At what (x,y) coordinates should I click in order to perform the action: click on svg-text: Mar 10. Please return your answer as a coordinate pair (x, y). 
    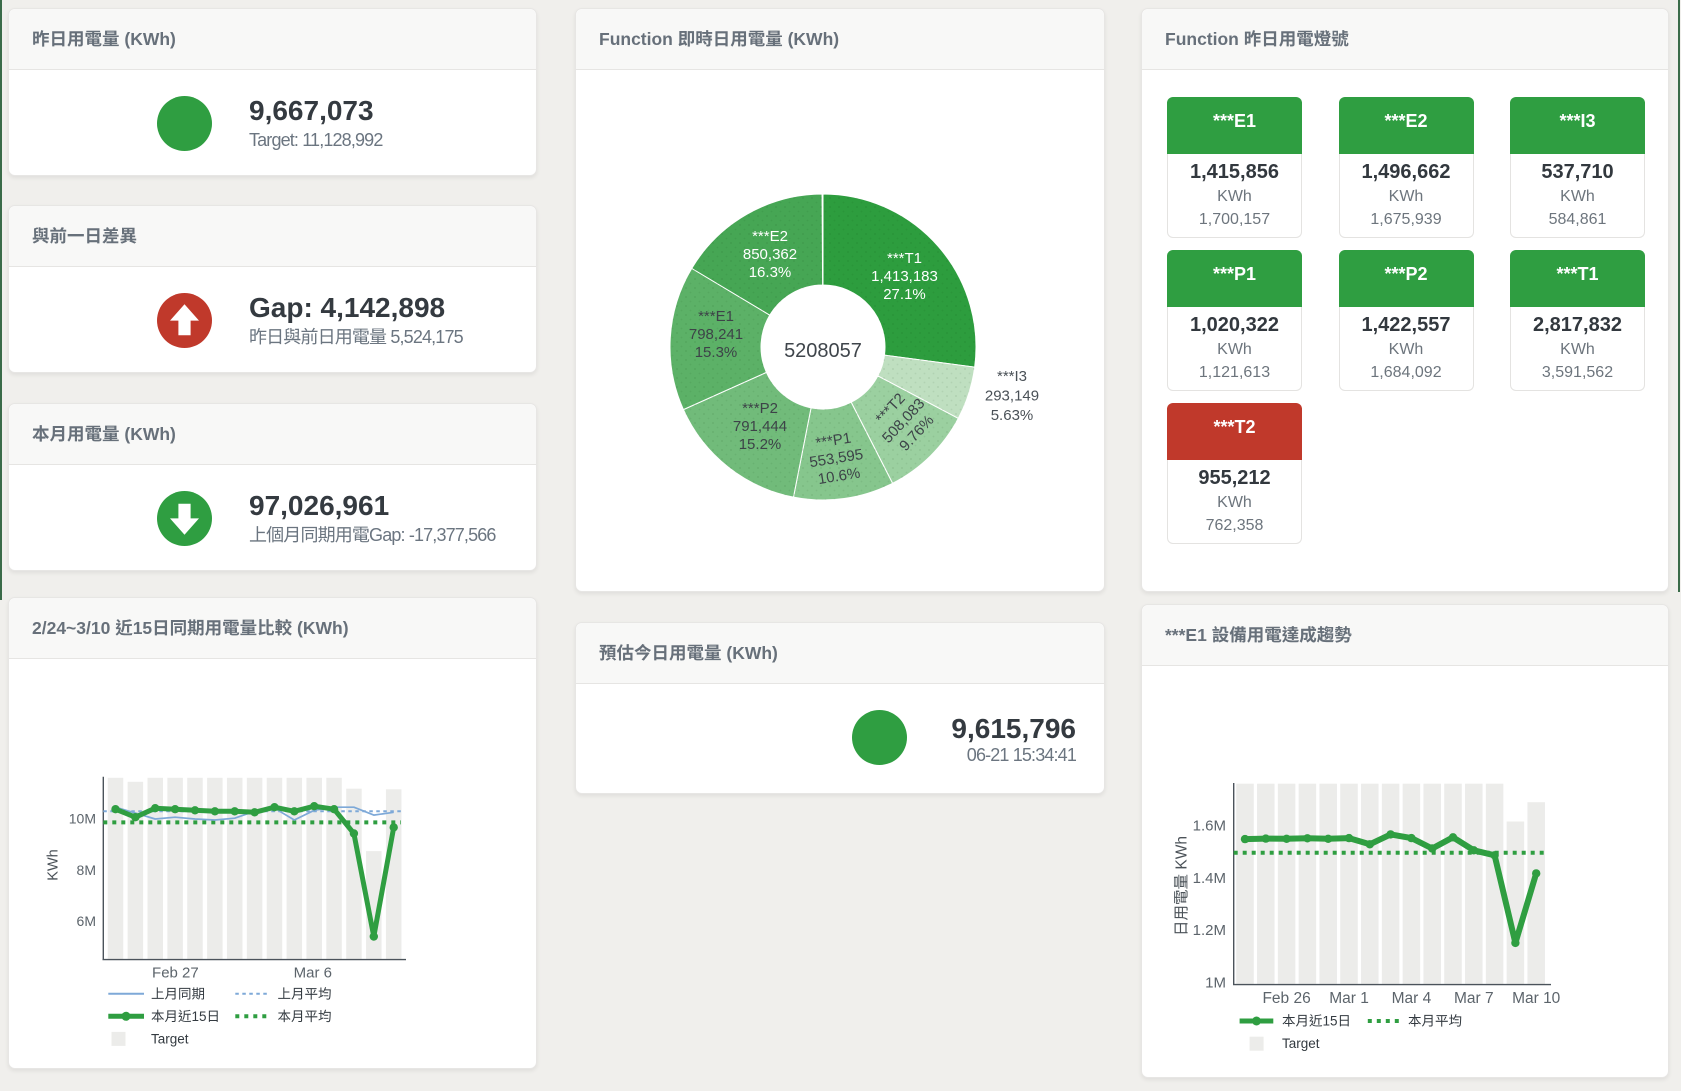
    Looking at the image, I should click on (1536, 998).